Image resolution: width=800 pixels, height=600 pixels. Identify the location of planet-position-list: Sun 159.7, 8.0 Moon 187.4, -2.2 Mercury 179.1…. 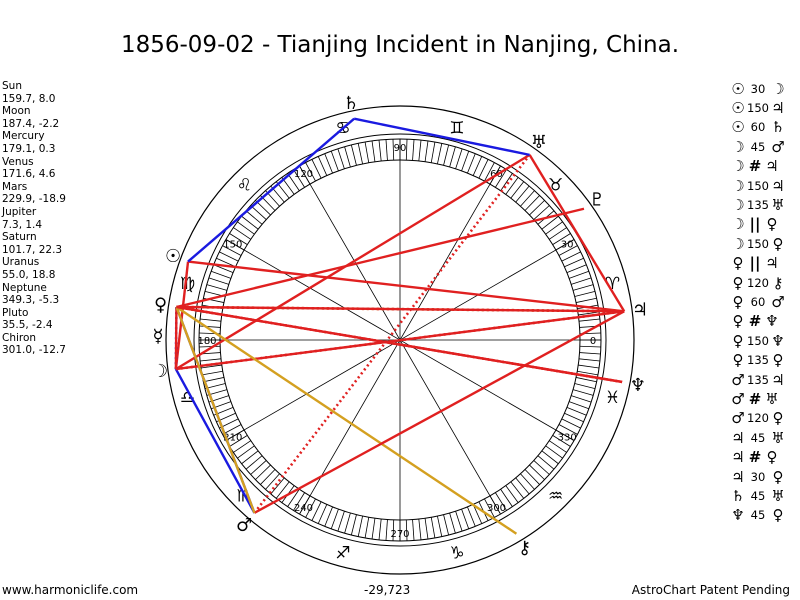
(34, 218).